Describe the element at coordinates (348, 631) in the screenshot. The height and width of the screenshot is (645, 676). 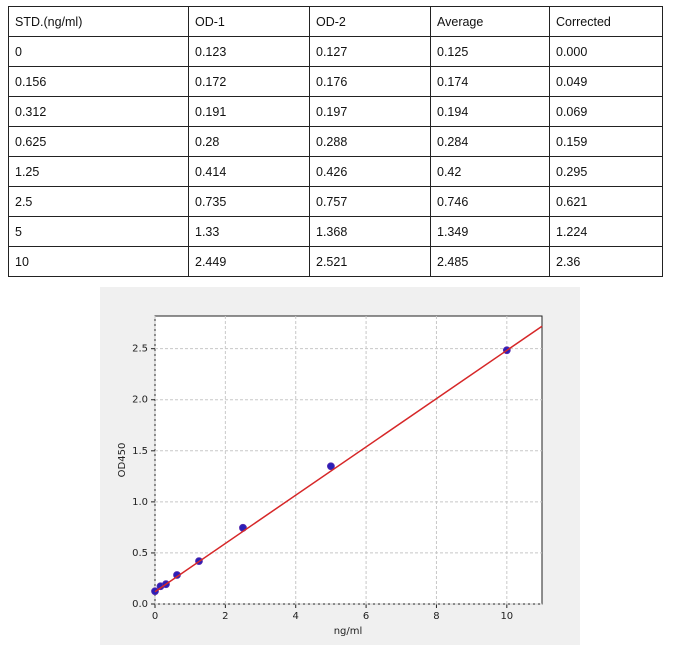
I see `x-axis-label: ng/ml` at that location.